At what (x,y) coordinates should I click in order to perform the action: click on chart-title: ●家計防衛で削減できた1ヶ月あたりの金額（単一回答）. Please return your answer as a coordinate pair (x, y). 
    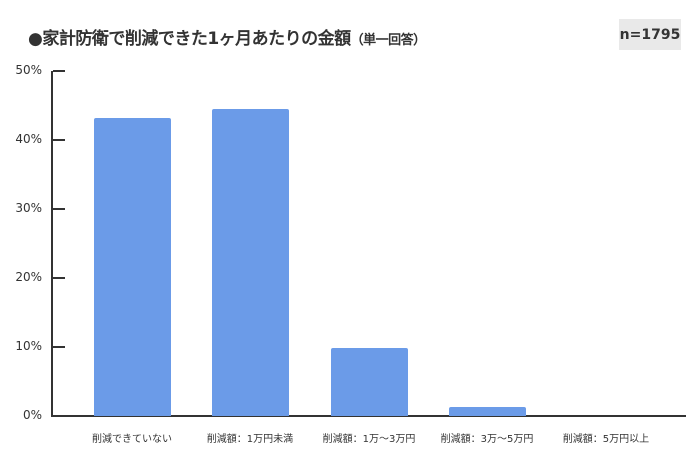
    Looking at the image, I should click on (227, 36).